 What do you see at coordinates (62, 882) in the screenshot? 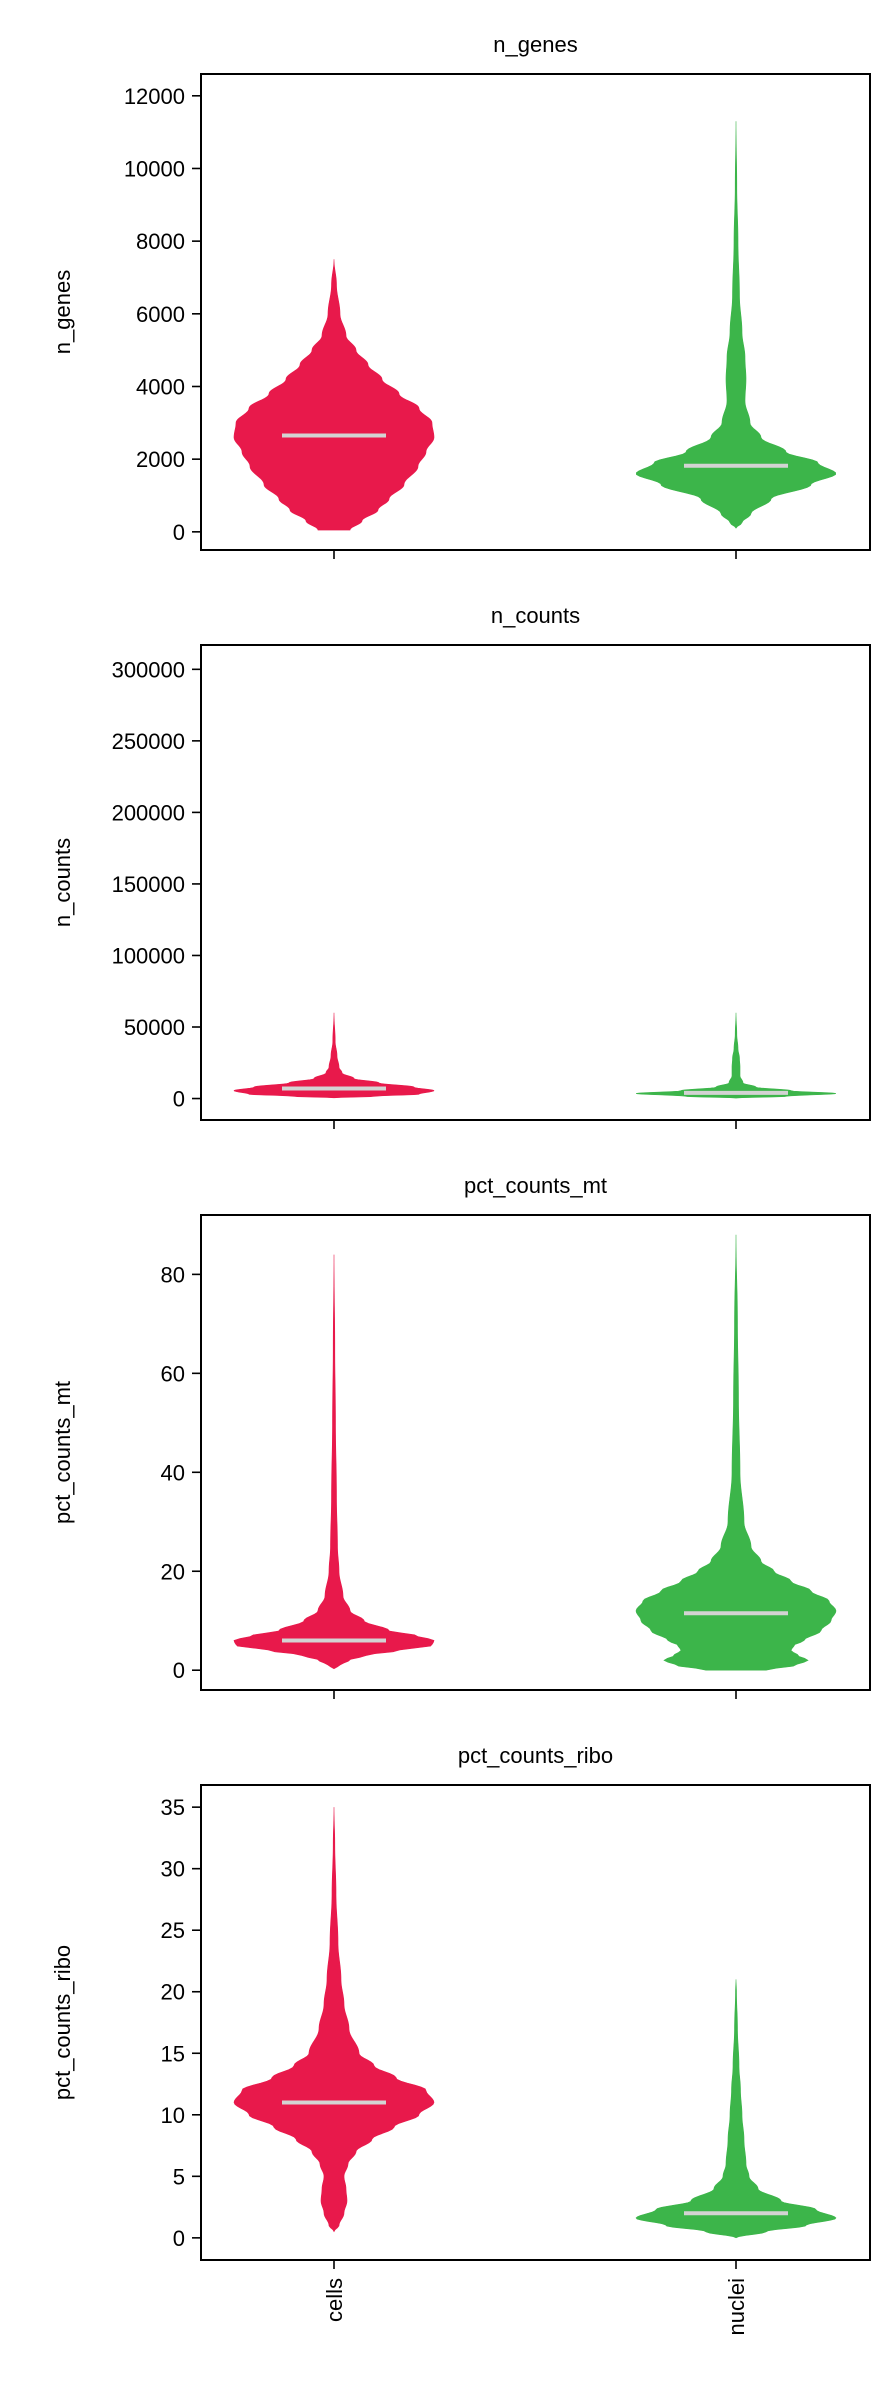
I see `y-axis-label: n_counts` at bounding box center [62, 882].